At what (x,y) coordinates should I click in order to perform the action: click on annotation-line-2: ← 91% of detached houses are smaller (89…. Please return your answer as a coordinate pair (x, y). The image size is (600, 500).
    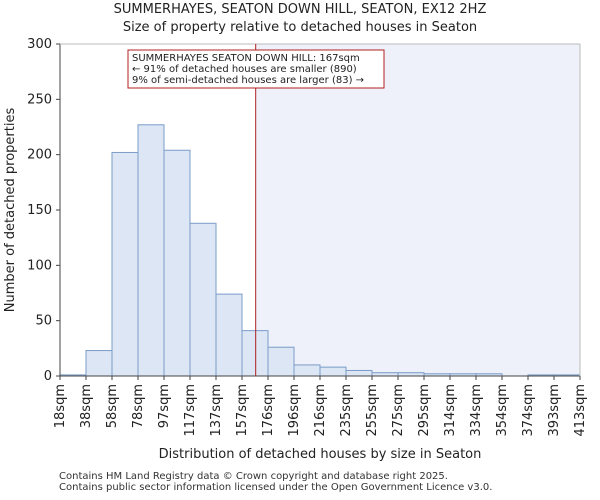
    Looking at the image, I should click on (244, 69).